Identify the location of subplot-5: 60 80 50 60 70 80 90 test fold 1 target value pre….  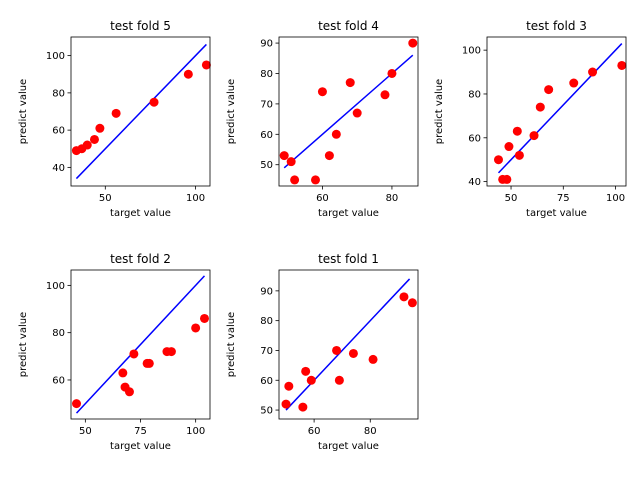
(322, 352).